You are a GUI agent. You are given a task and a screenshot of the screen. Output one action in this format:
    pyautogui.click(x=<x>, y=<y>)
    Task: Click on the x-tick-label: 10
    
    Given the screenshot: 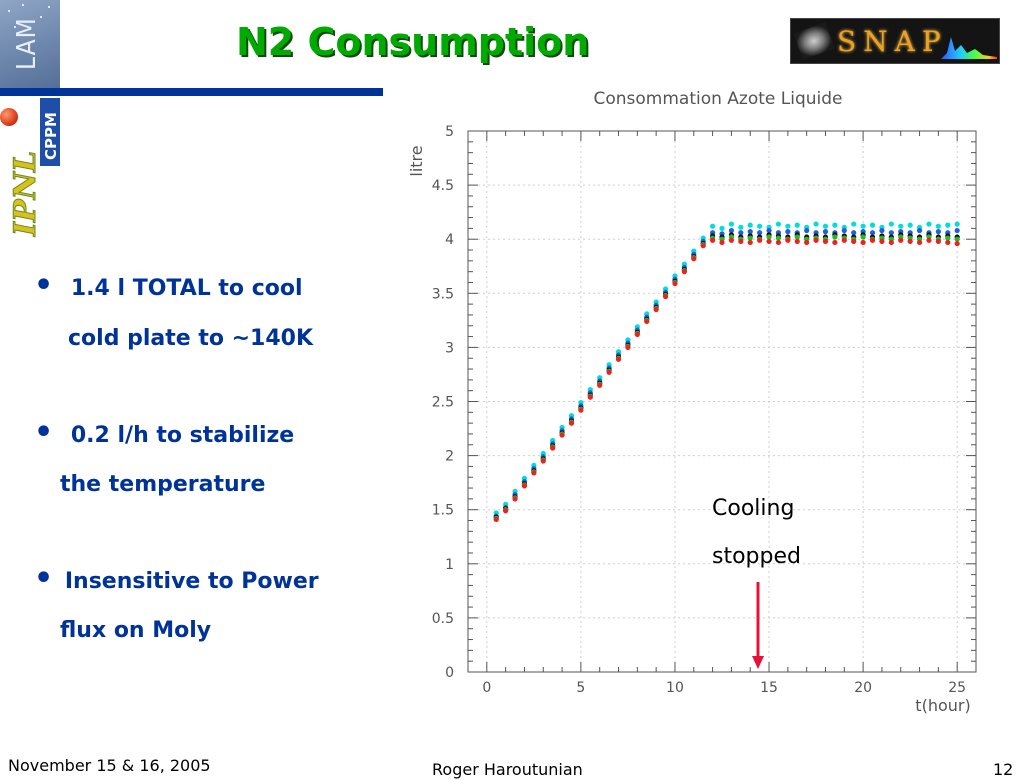 What is the action you would take?
    pyautogui.click(x=675, y=688)
    